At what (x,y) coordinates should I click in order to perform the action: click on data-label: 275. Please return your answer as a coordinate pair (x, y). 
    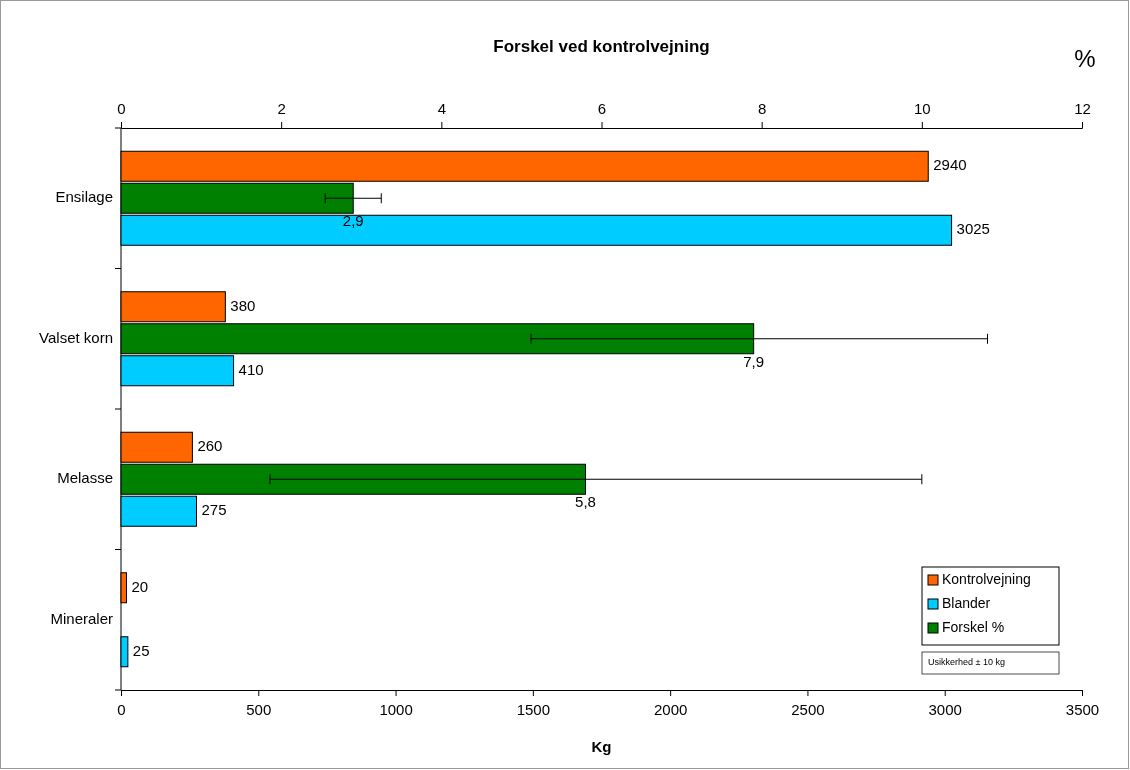
    Looking at the image, I should click on (214, 510).